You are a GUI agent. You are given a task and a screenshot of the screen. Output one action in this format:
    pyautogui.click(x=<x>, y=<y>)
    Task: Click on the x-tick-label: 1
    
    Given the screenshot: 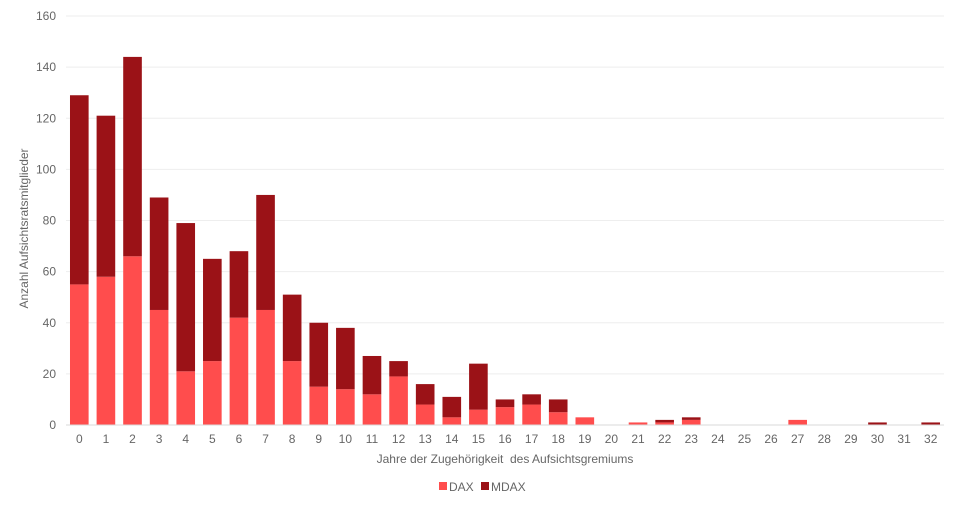 What is the action you would take?
    pyautogui.click(x=106, y=439)
    